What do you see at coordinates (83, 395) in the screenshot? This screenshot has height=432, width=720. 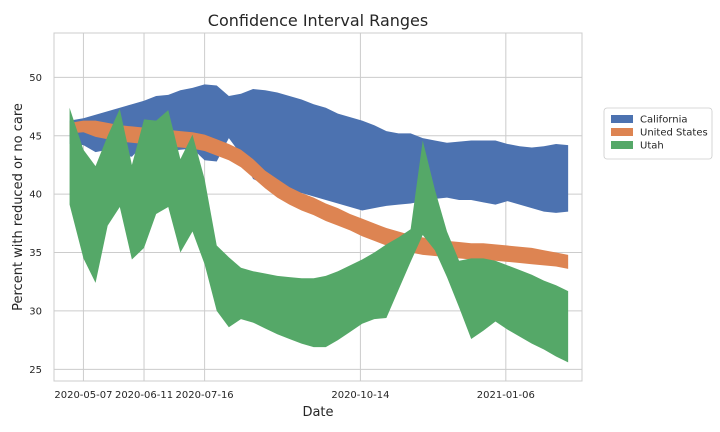 I see `x-tick-label: 2020-05-07` at bounding box center [83, 395].